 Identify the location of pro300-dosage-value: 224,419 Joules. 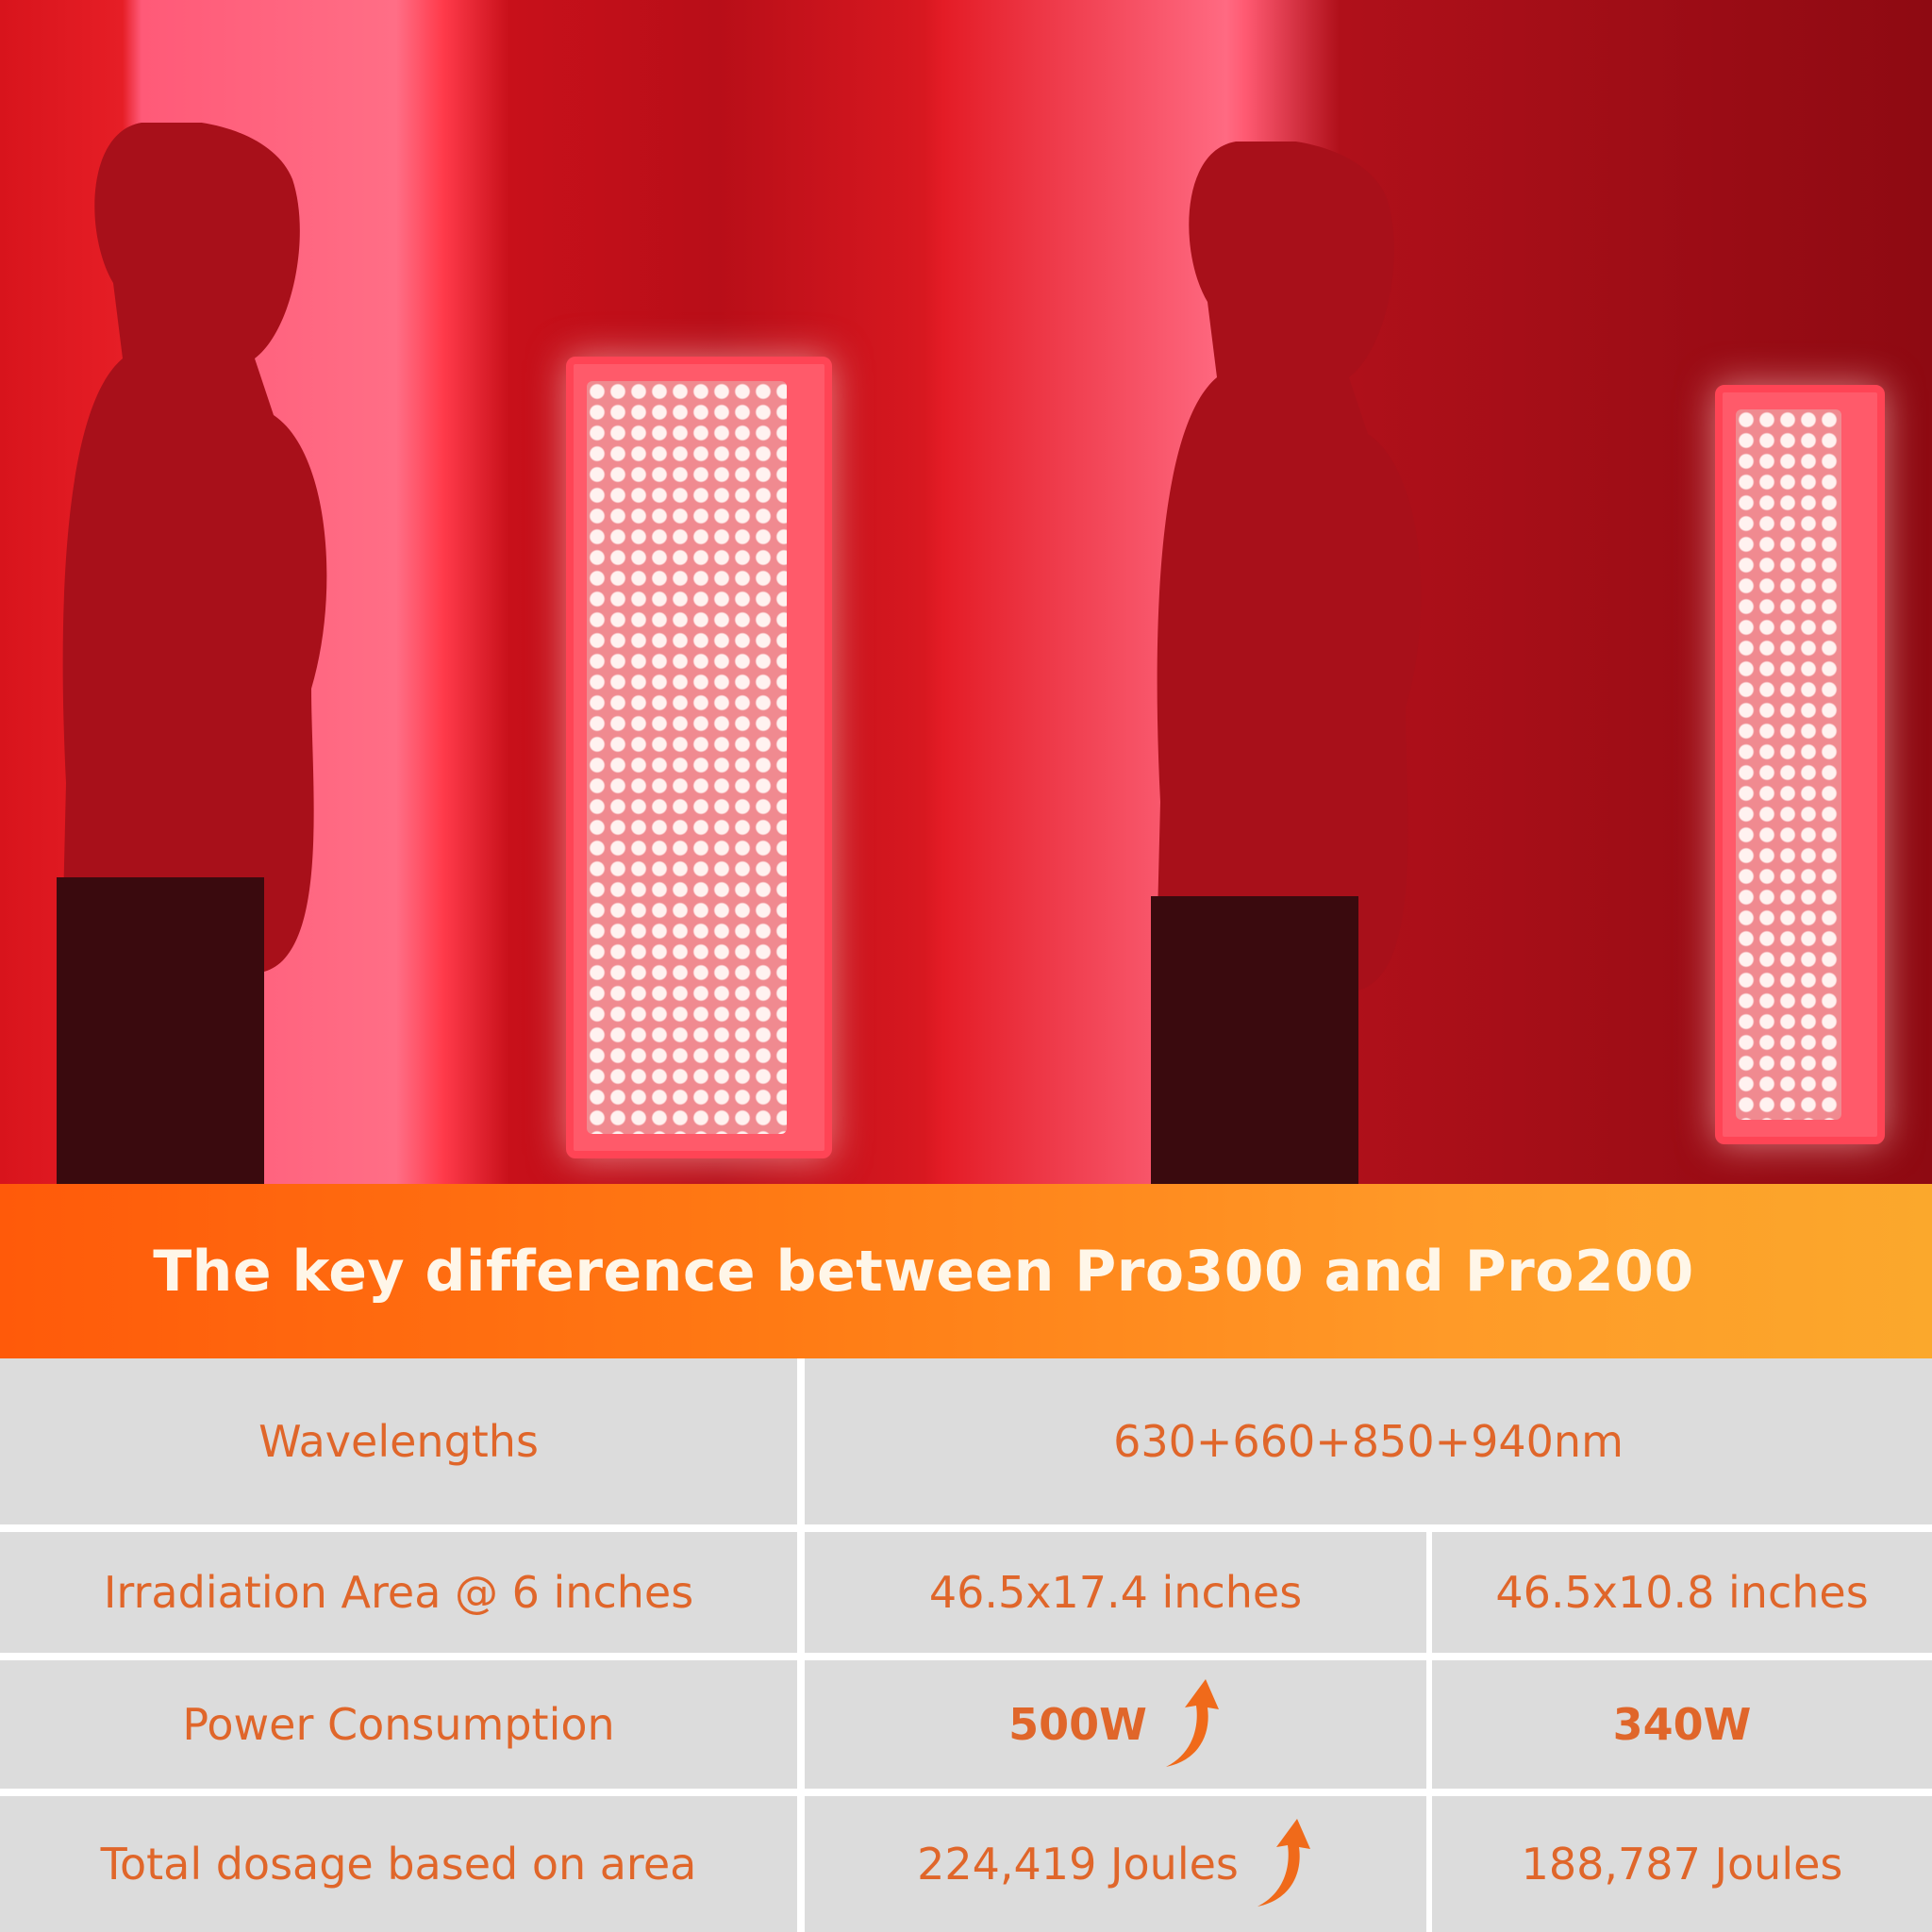
(1078, 1865).